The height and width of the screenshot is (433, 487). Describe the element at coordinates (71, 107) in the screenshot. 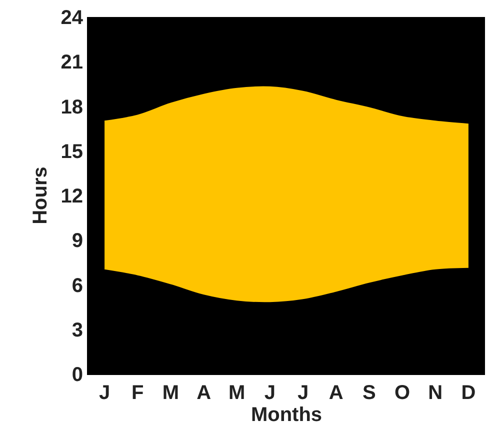

I see `y-tick-label: 18` at that location.